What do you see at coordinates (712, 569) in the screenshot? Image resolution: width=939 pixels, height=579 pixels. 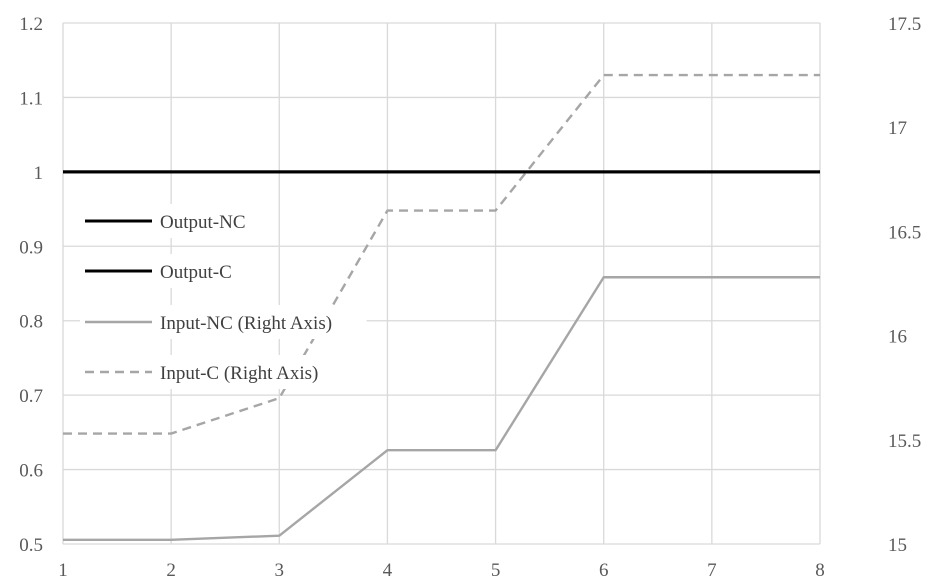 I see `x-tick-label: 7` at bounding box center [712, 569].